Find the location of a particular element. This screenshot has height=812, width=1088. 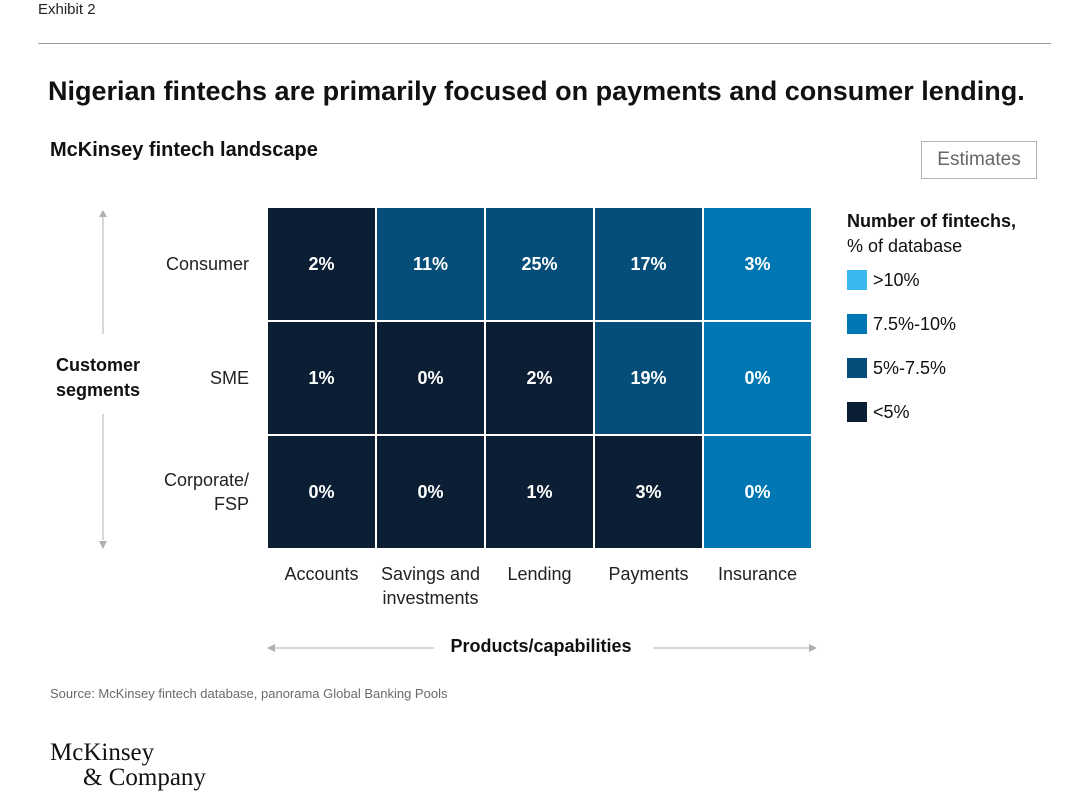

cell-label-consumer-payments: 17% is located at coordinates (648, 264).